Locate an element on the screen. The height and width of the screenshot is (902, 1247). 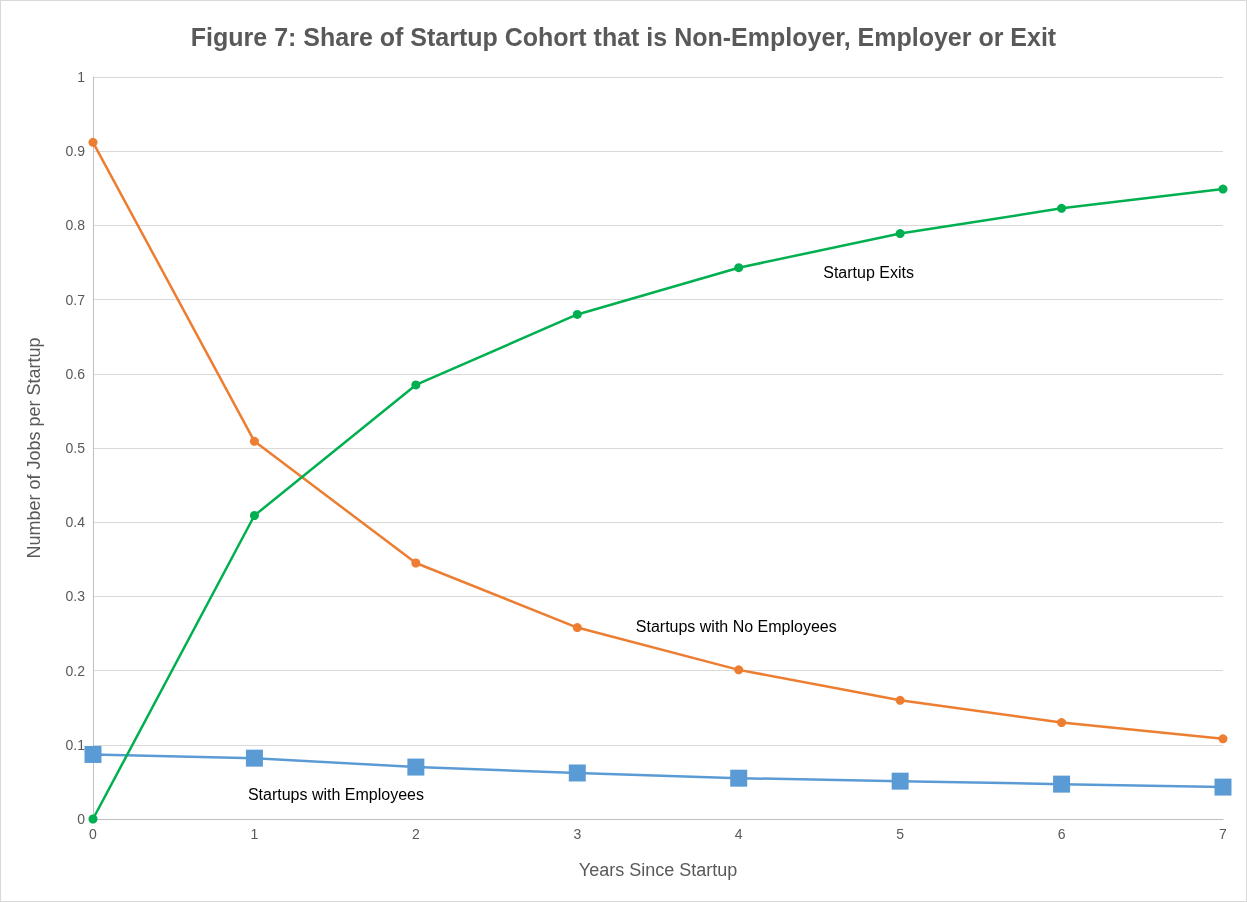
x-axis-title: Years Since Startup is located at coordinates (658, 870).